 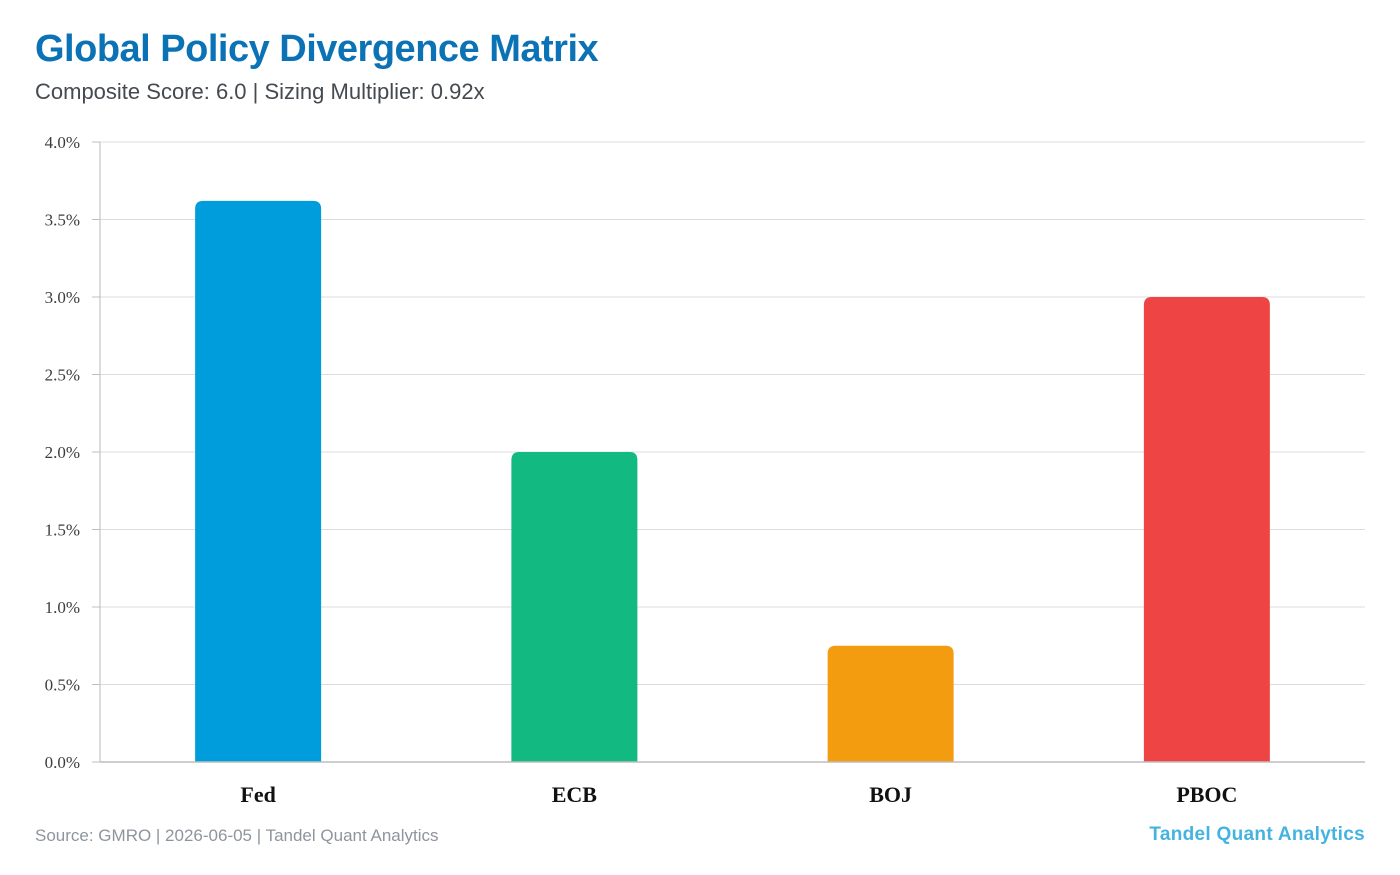 What do you see at coordinates (1206, 794) in the screenshot?
I see `x-category-label: PBOC` at bounding box center [1206, 794].